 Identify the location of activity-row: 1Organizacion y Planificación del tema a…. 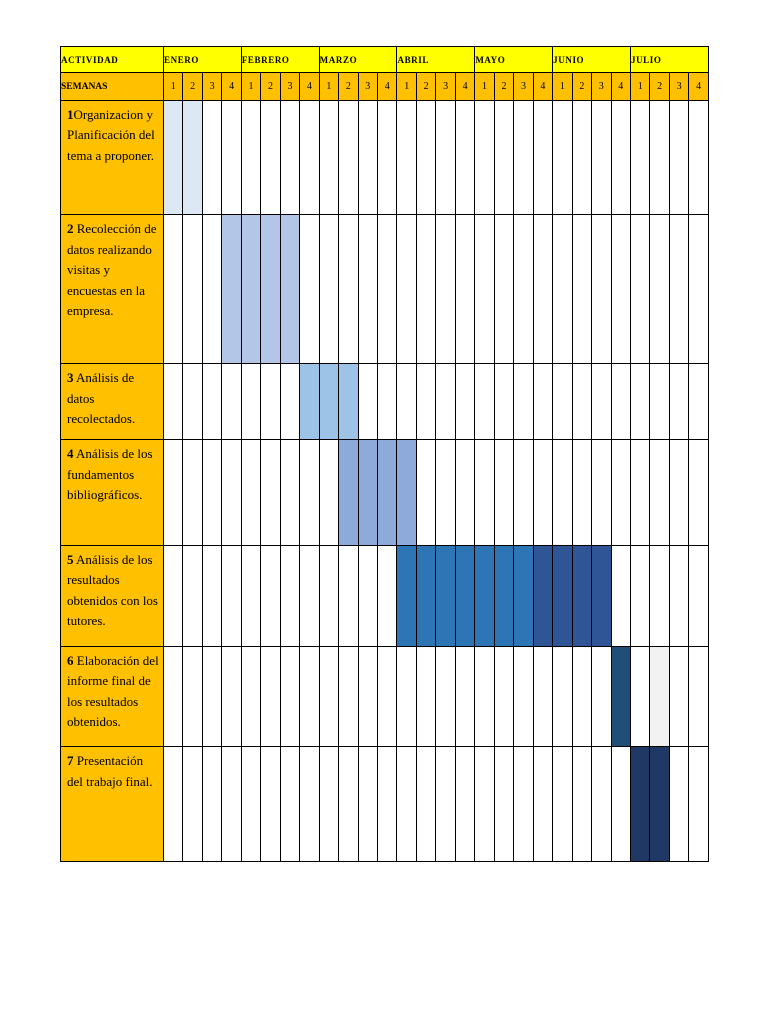
(384, 157).